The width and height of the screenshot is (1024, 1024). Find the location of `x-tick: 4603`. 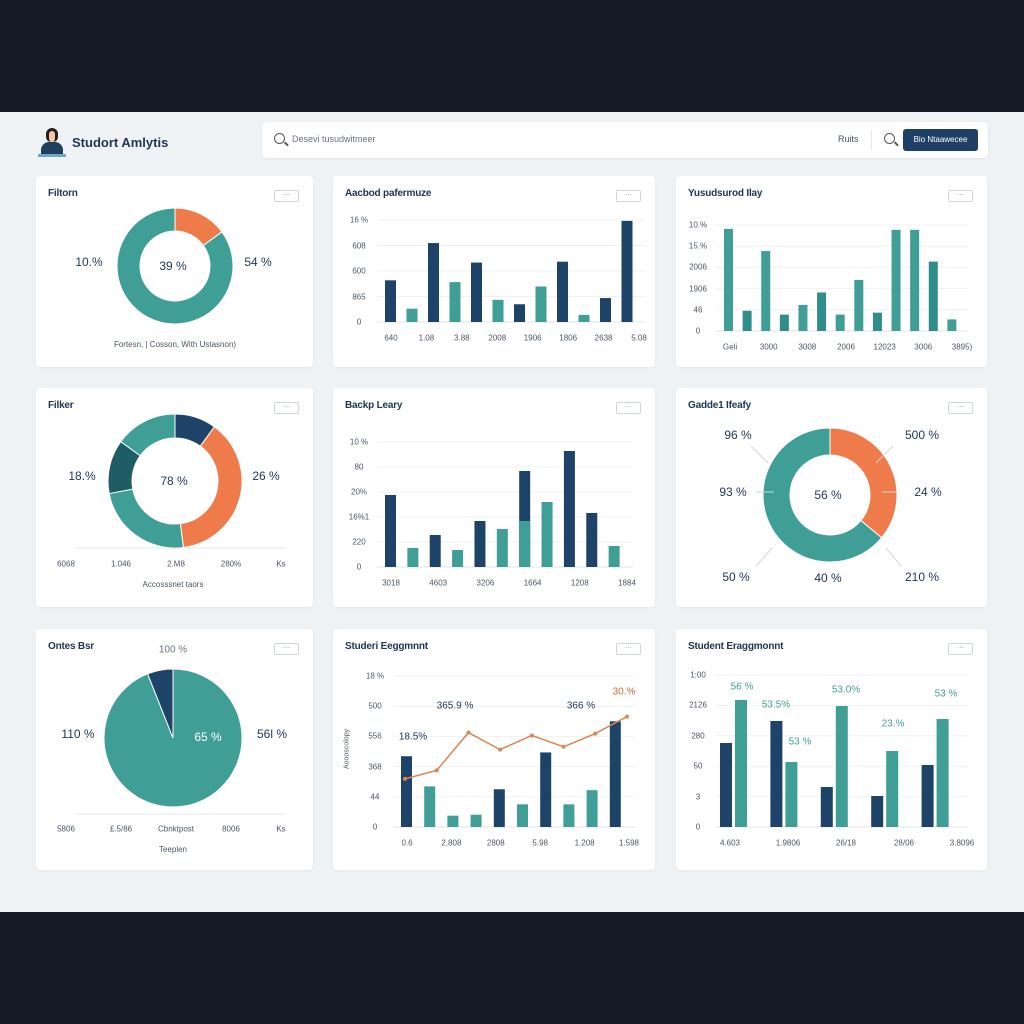

x-tick: 4603 is located at coordinates (438, 583).